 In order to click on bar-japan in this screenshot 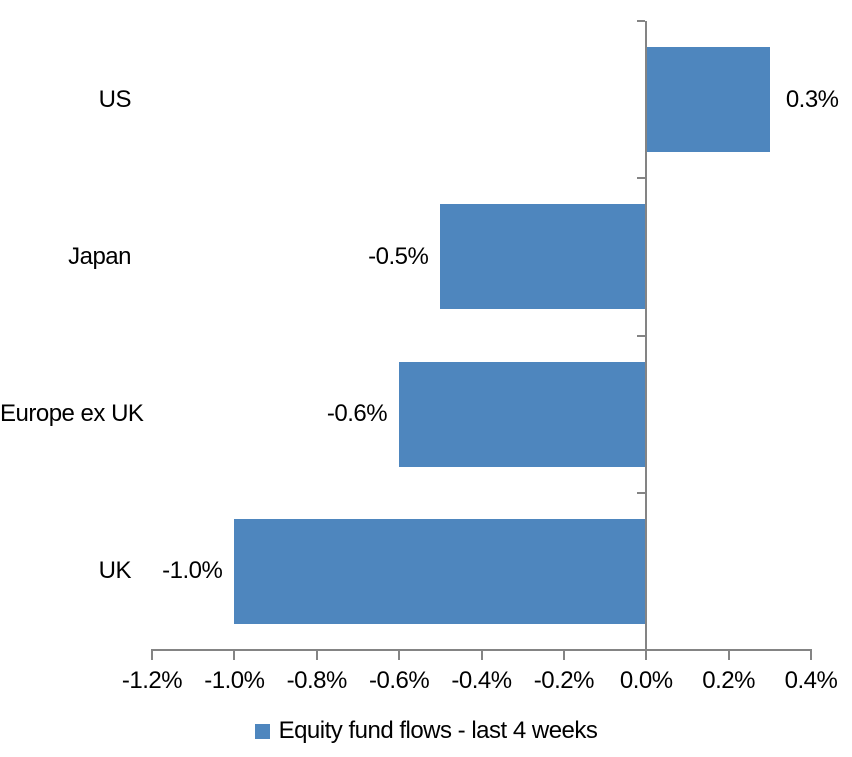, I will do `click(543, 257)`.